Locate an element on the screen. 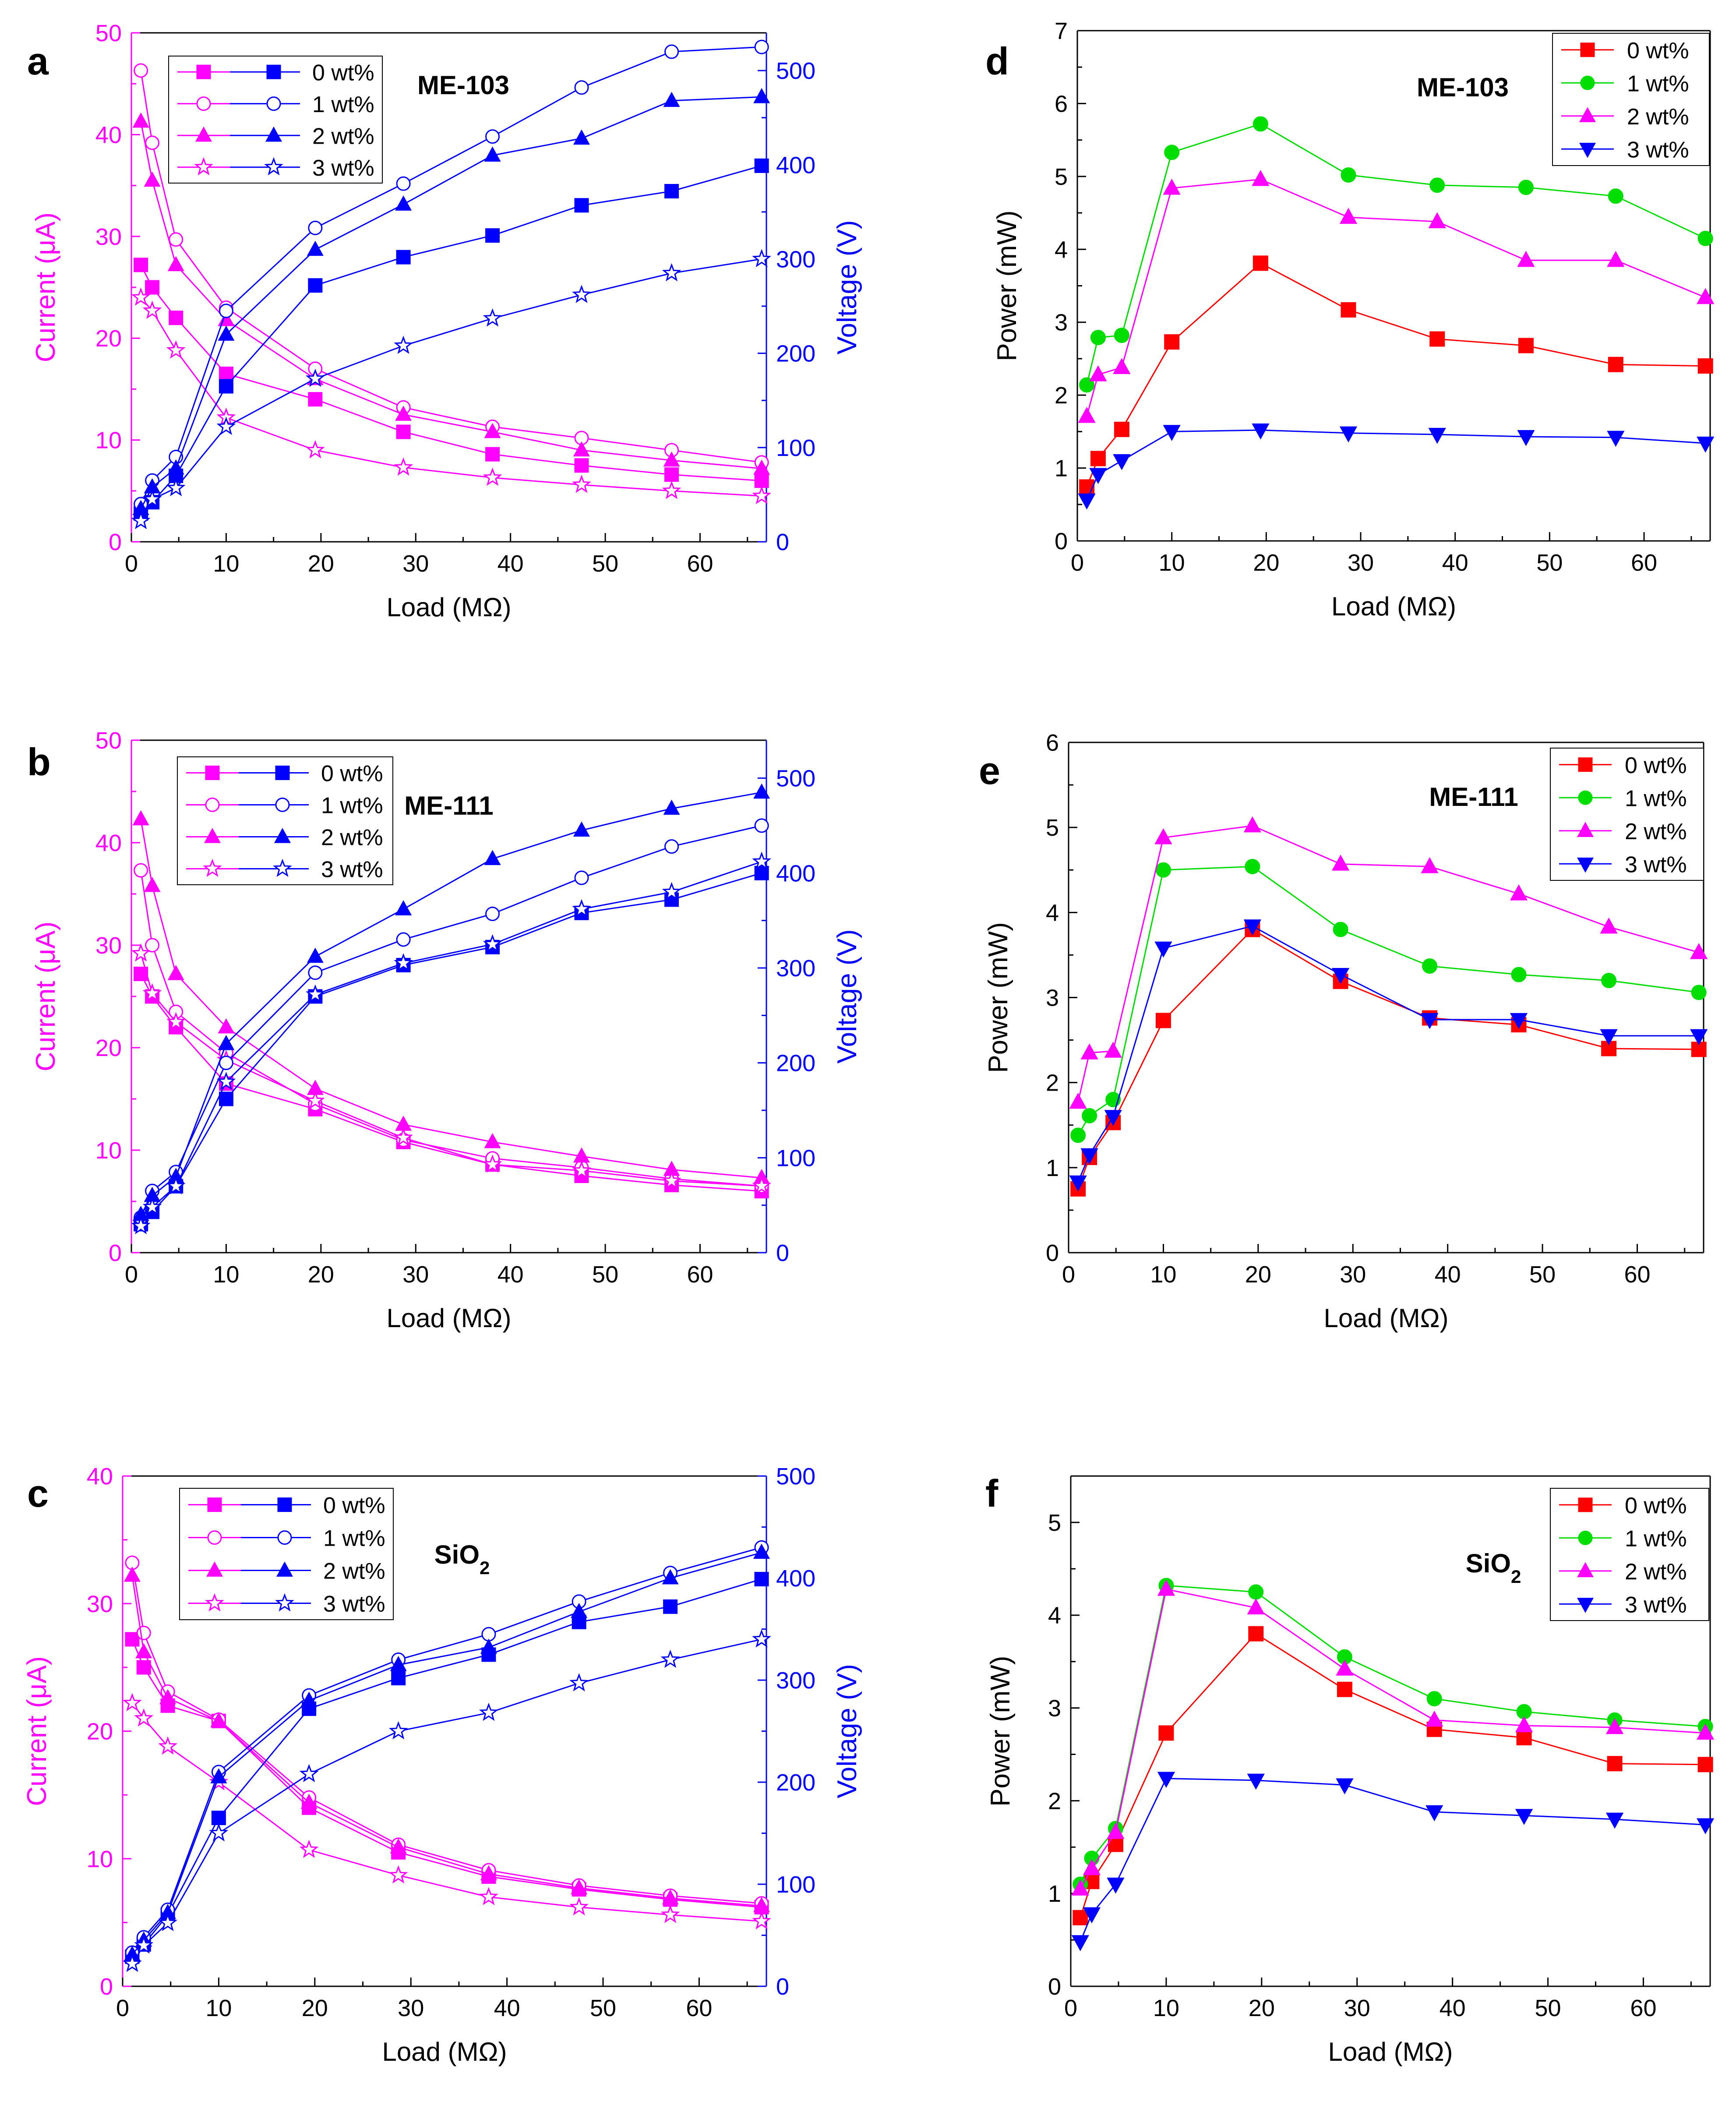 This screenshot has height=2112, width=1736. panel-letter: b is located at coordinates (39, 762).